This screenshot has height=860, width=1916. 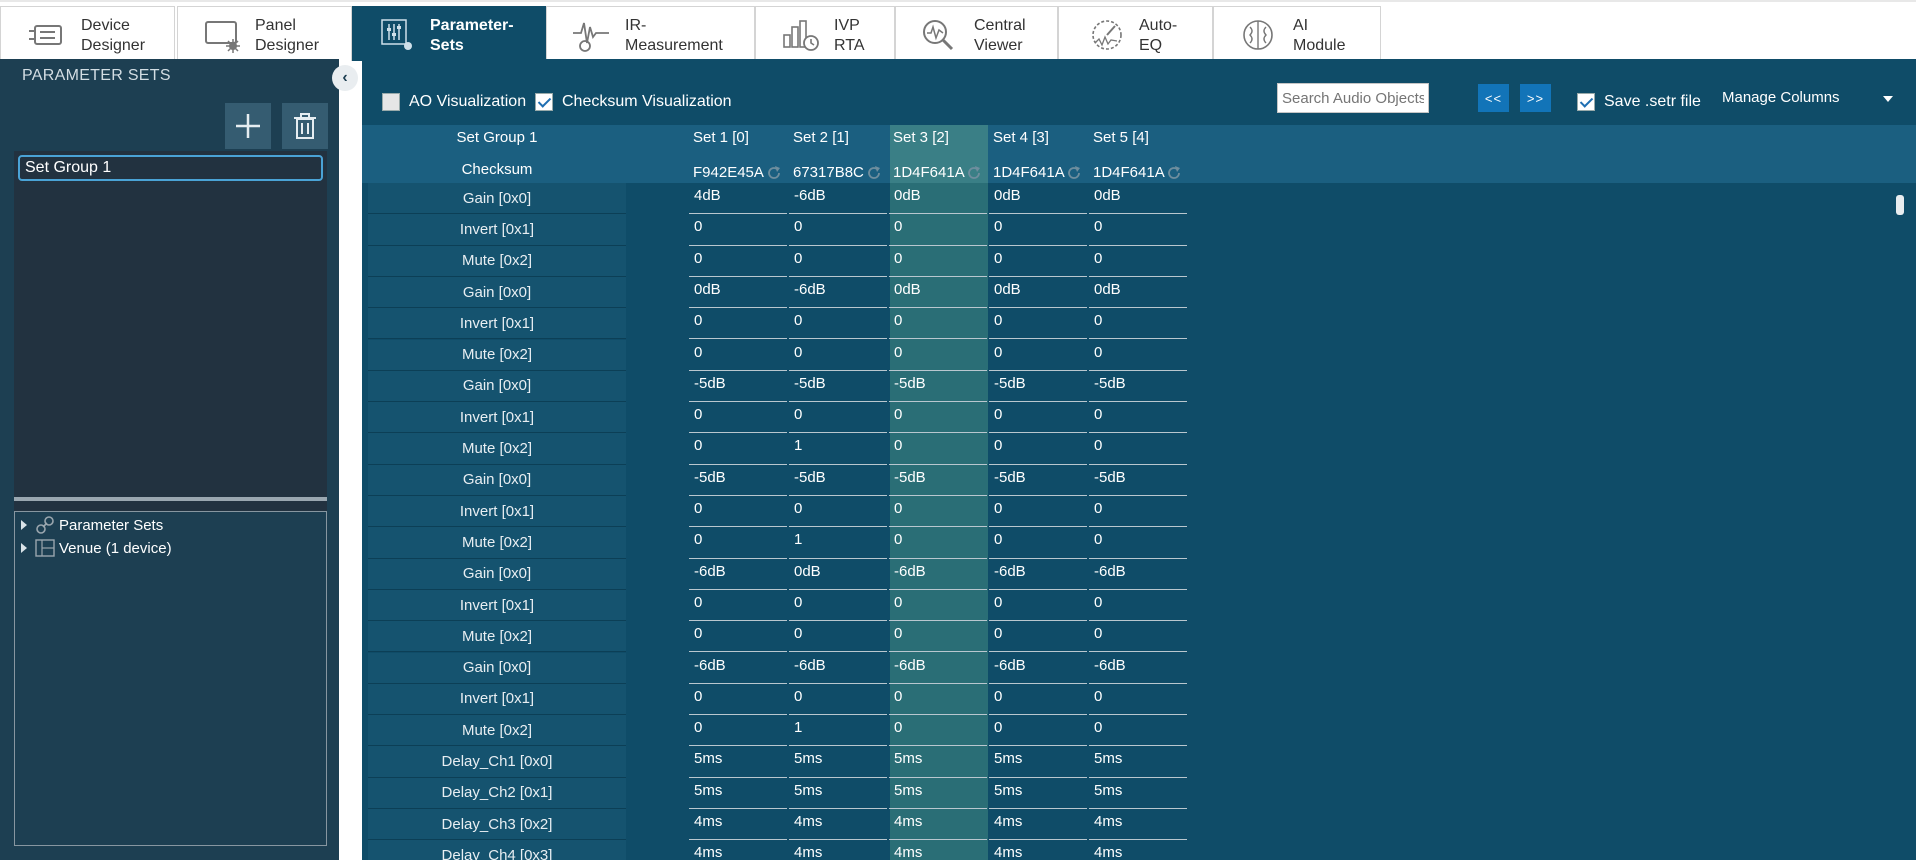 What do you see at coordinates (721, 137) in the screenshot?
I see `column-header-set-1: Set 1 [0]` at bounding box center [721, 137].